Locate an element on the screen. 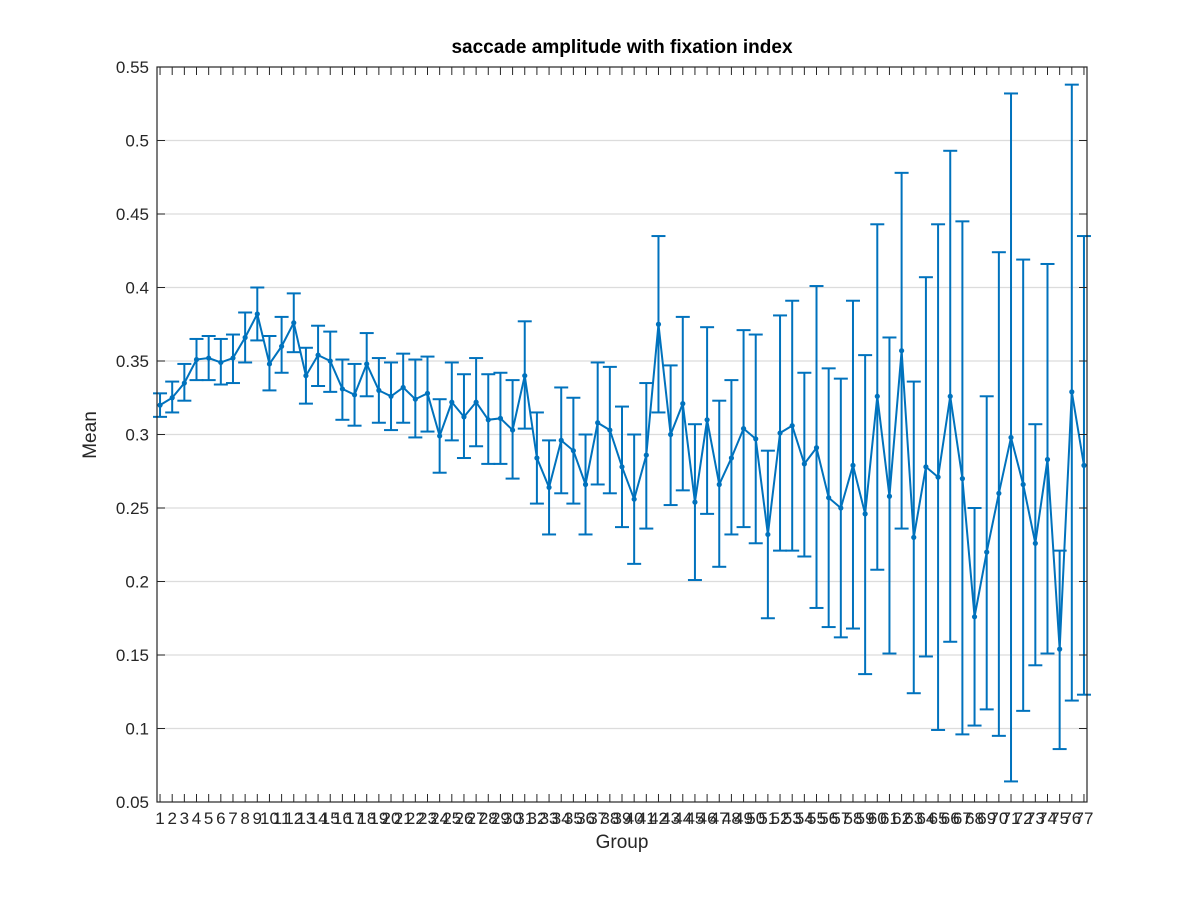 The width and height of the screenshot is (1200, 905). y-tick-label: 0.55 is located at coordinates (132, 67).